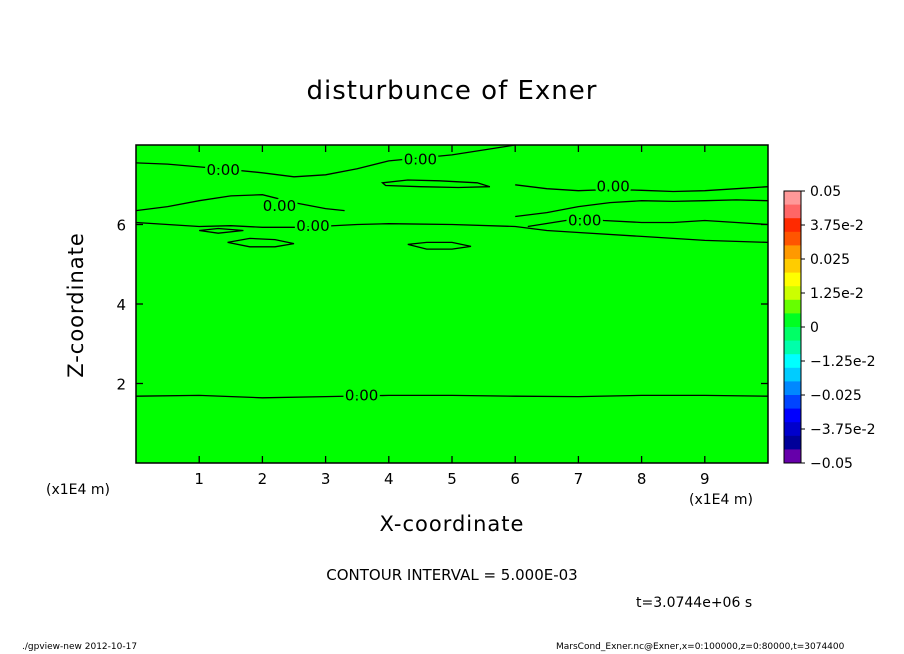 The image size is (904, 654). I want to click on contour-interval: CONTOUR INTERVAL = 5.000E-03, so click(452, 575).